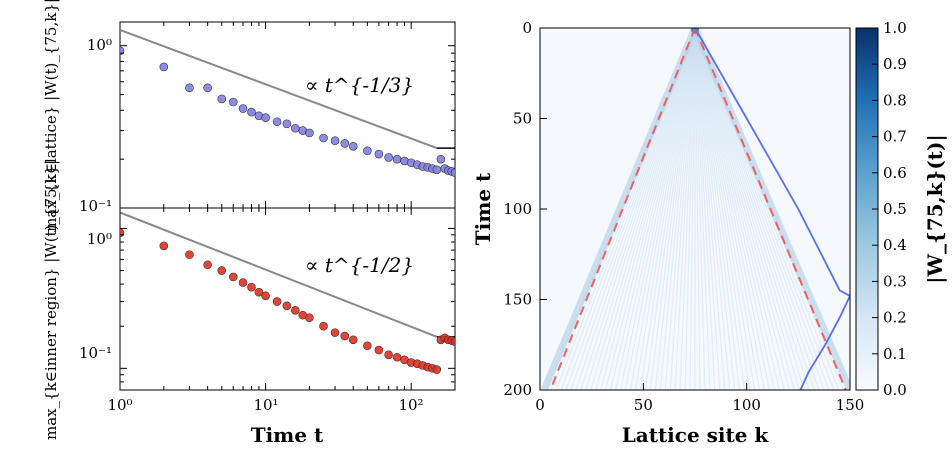 The image size is (952, 460). I want to click on colorbar-tick-label: 0.0, so click(895, 390).